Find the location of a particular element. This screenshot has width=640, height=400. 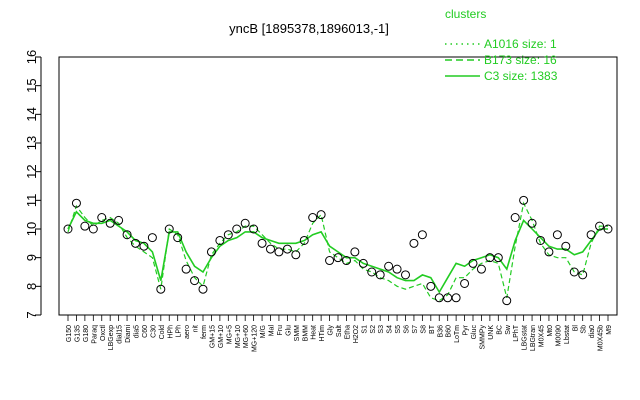

x-tick-label: BMM is located at coordinates (305, 333).